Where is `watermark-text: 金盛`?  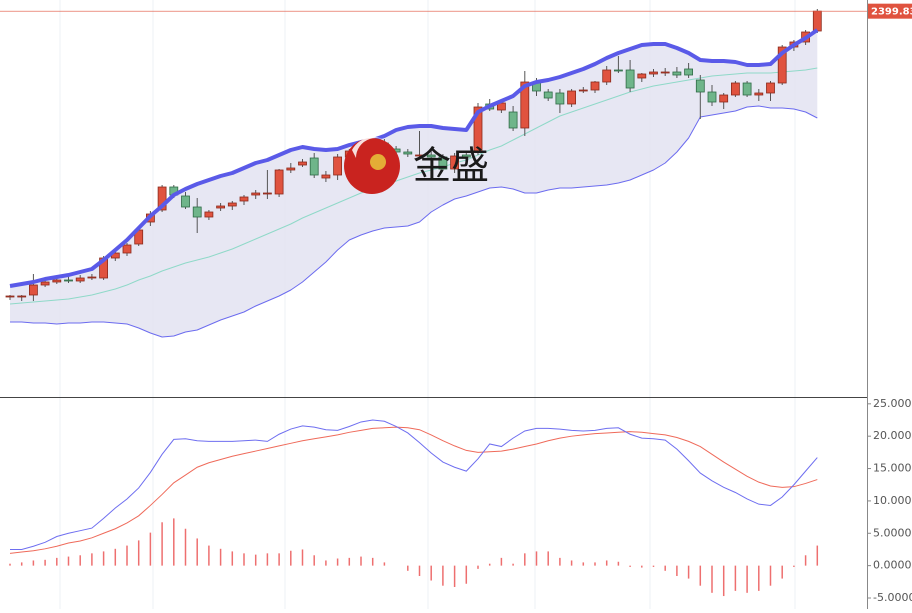
watermark-text: 金盛 is located at coordinates (451, 166).